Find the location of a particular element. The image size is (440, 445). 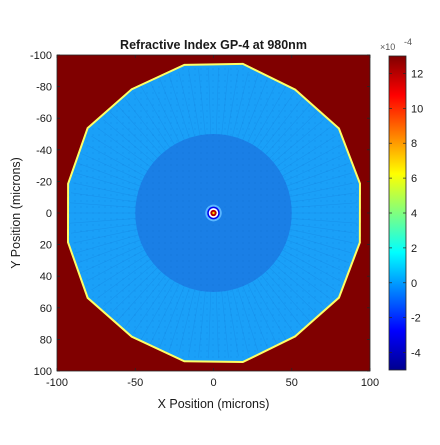

colorbar-exponent: -4 is located at coordinates (408, 42).